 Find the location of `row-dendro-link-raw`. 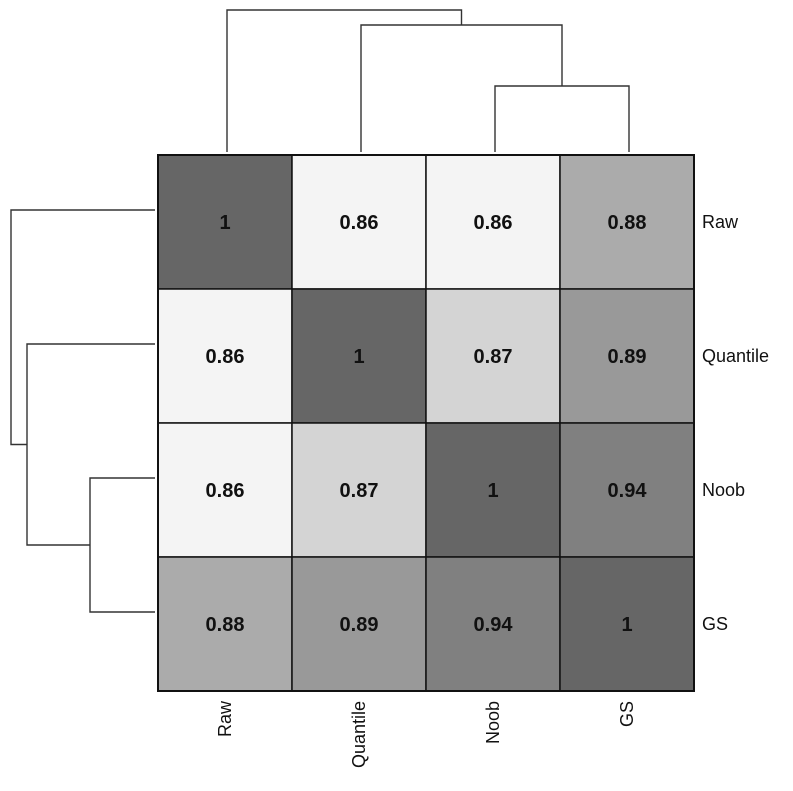

row-dendro-link-raw is located at coordinates (82, 327).